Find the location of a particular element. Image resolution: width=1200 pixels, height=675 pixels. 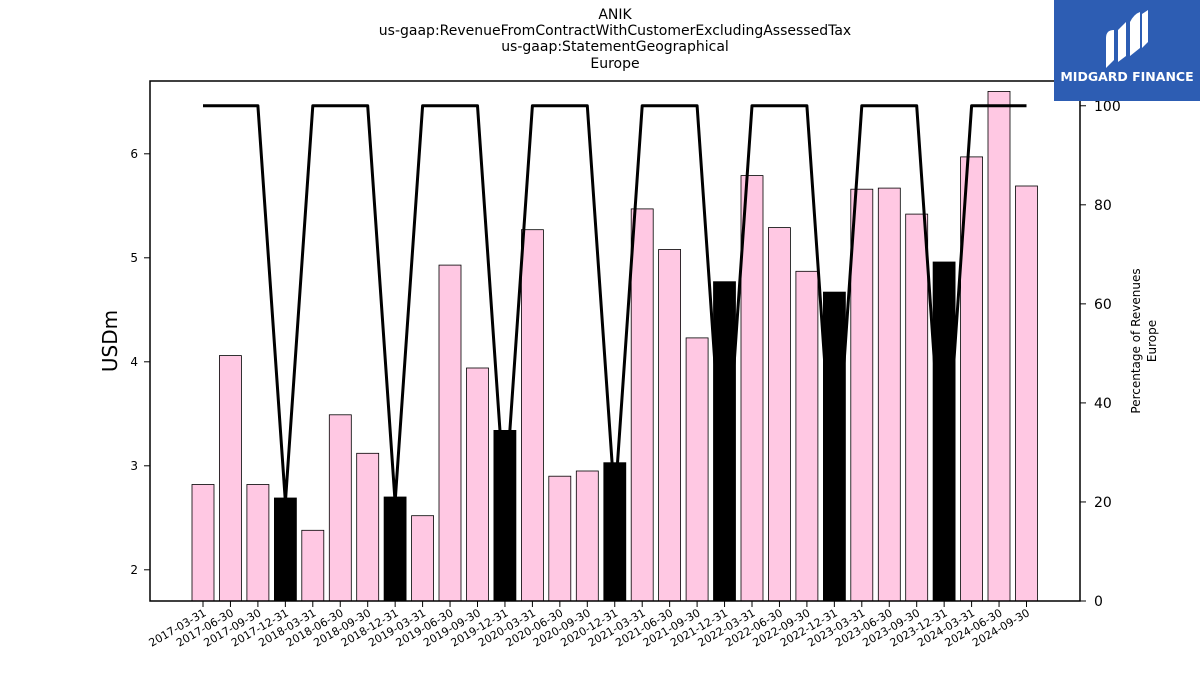

y-tick-label: 4 is located at coordinates (134, 362).